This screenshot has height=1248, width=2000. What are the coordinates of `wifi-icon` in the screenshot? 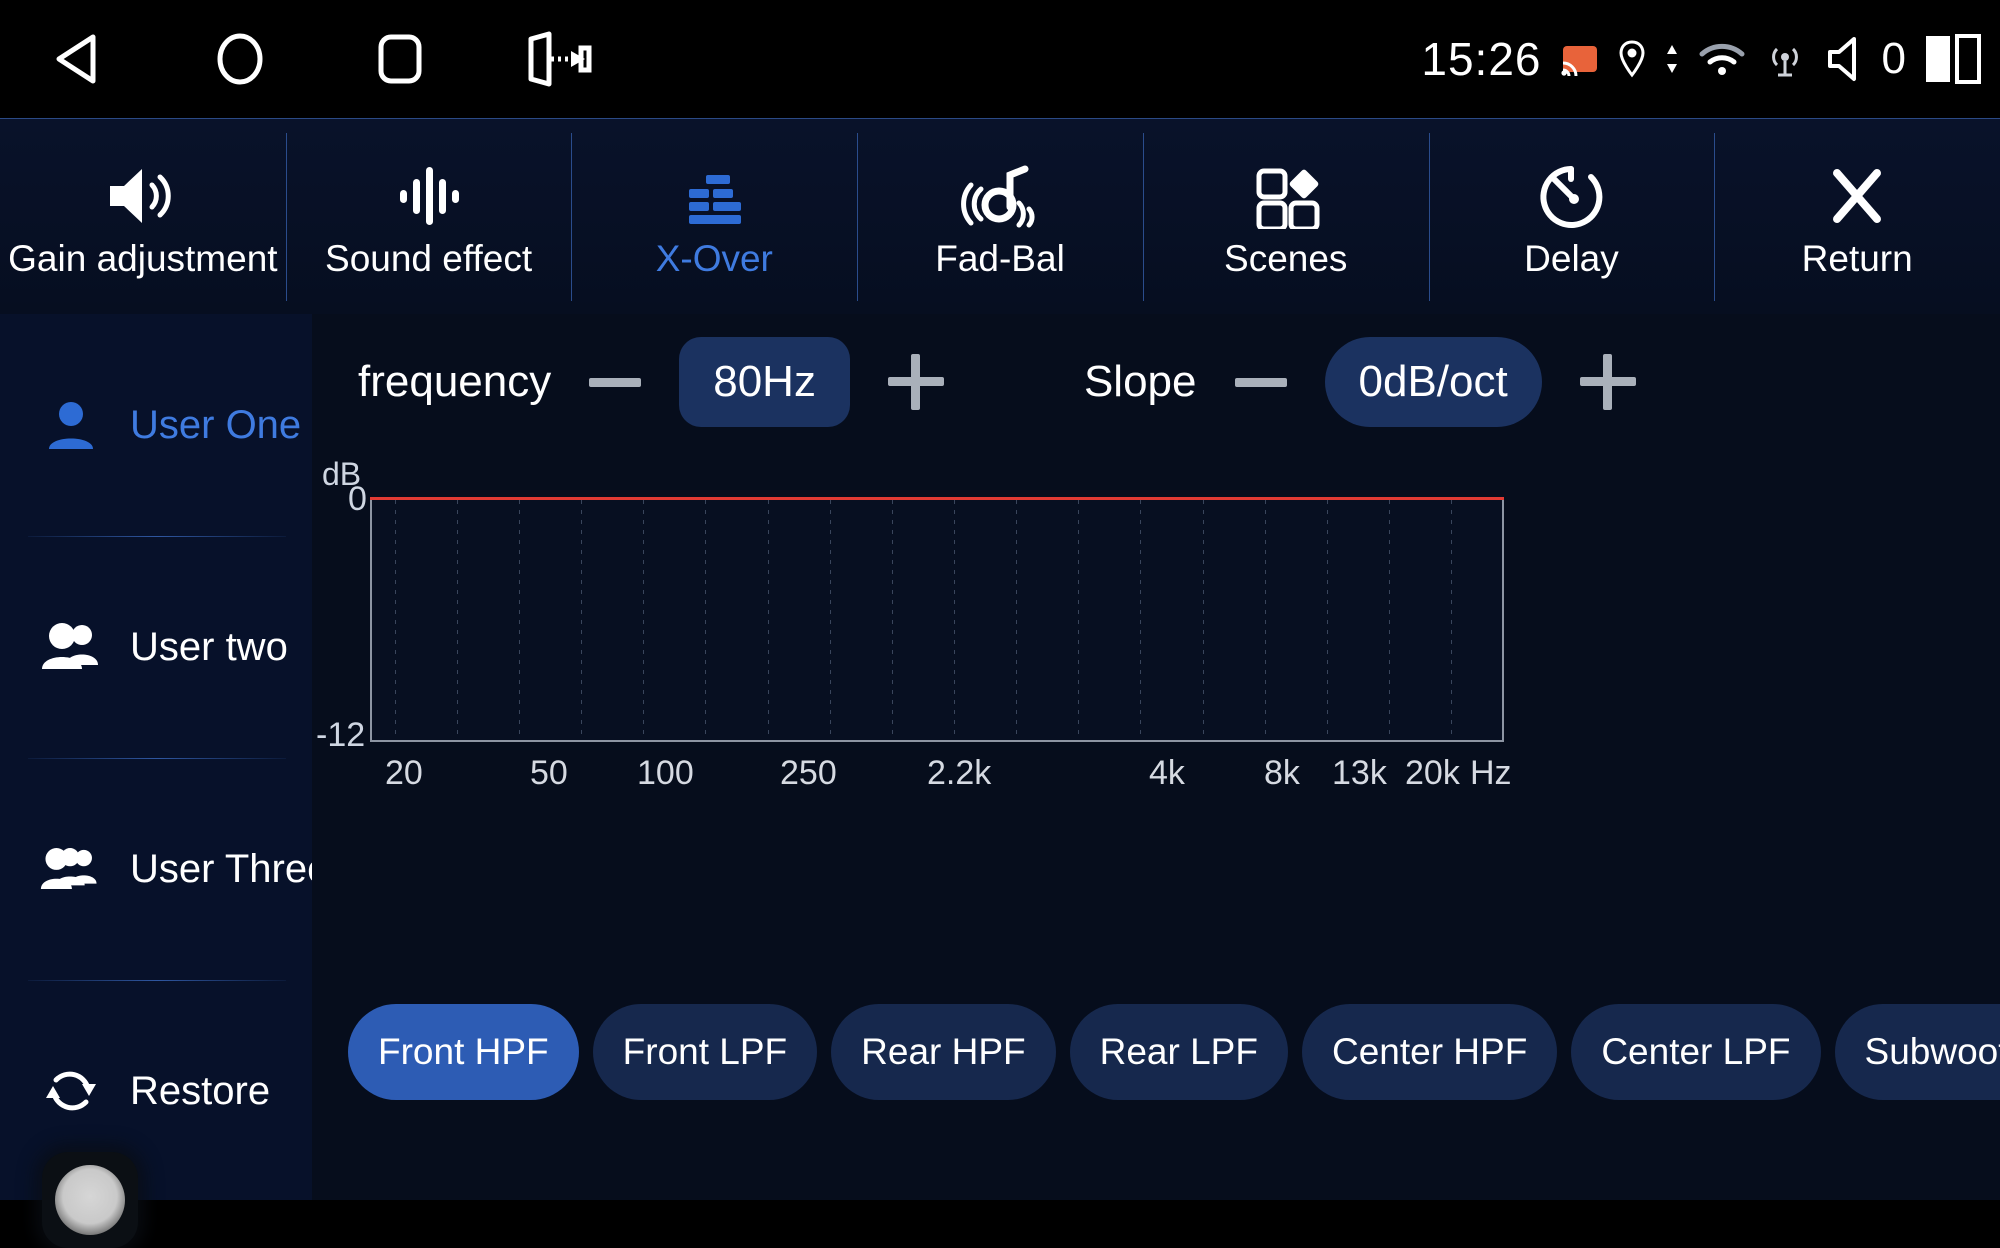 It's located at (1722, 59).